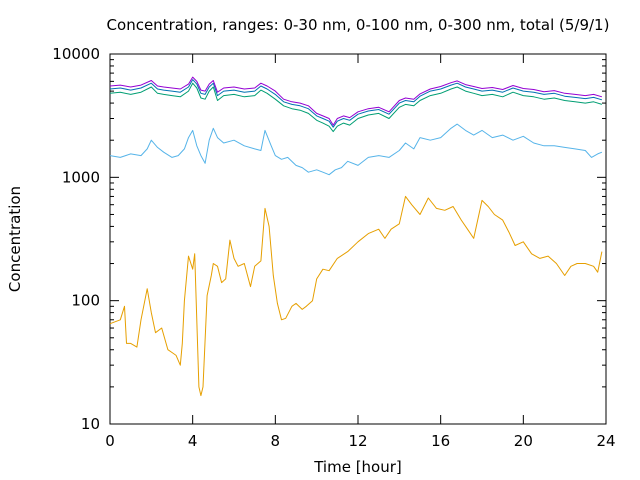 The image size is (640, 480). What do you see at coordinates (440, 441) in the screenshot?
I see `x-tick-label: 16` at bounding box center [440, 441].